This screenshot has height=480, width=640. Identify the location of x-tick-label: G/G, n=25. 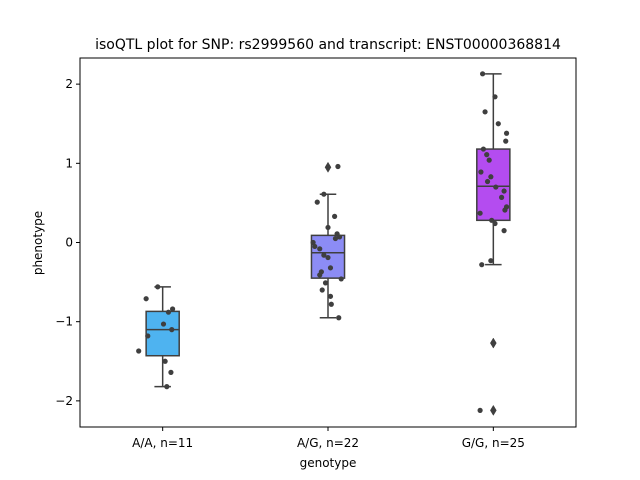
(493, 443).